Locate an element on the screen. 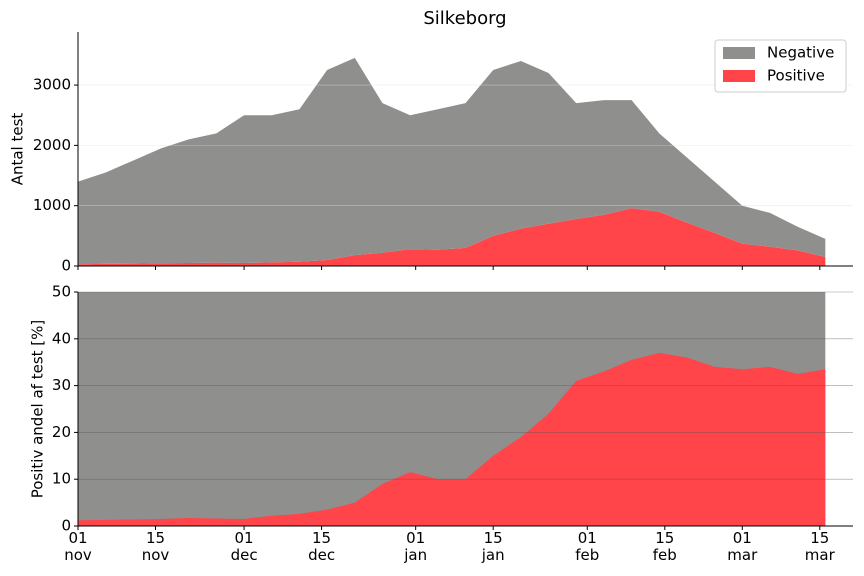 Image resolution: width=864 pixels, height=576 pixels. legend-label: Negative is located at coordinates (800, 53).